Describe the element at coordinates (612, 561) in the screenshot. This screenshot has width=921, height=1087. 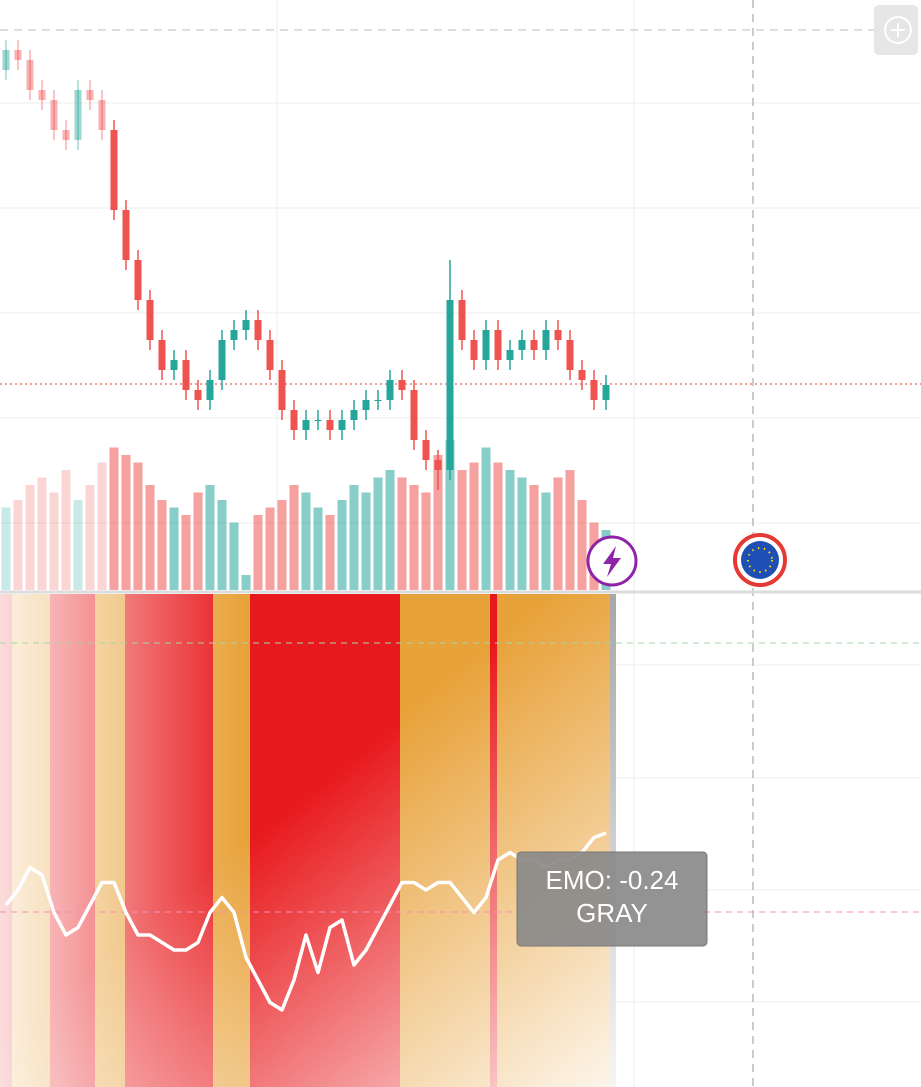
I see `event-icon` at that location.